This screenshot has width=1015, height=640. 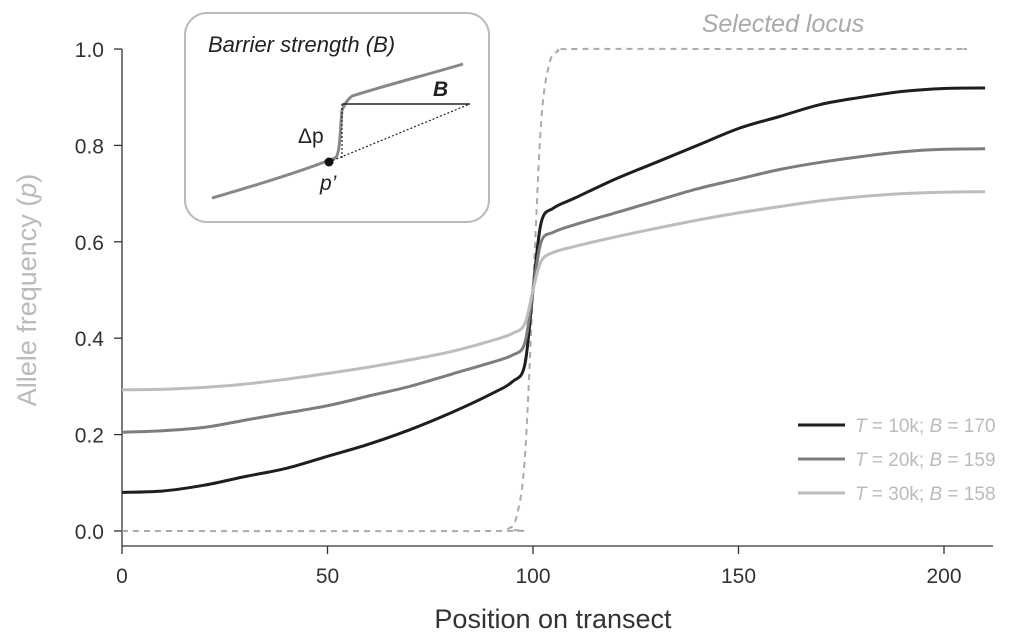 I want to click on x-tick-label: 100, so click(x=532, y=576).